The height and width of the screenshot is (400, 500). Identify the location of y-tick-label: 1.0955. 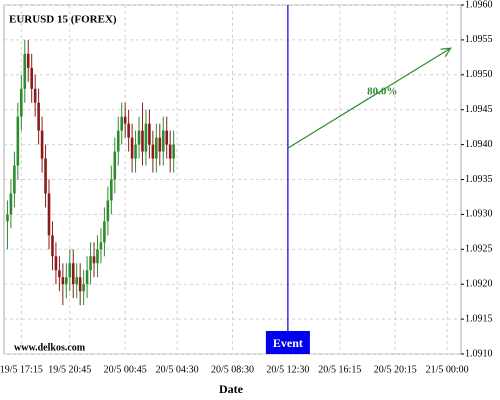
(479, 39).